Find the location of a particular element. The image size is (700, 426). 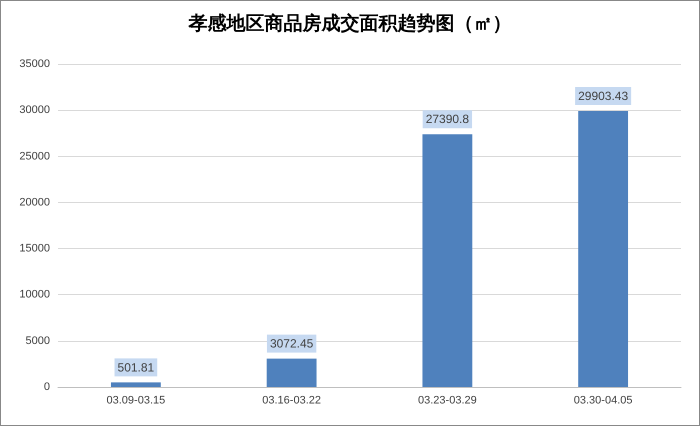

data-label: 29903.43 is located at coordinates (603, 96).